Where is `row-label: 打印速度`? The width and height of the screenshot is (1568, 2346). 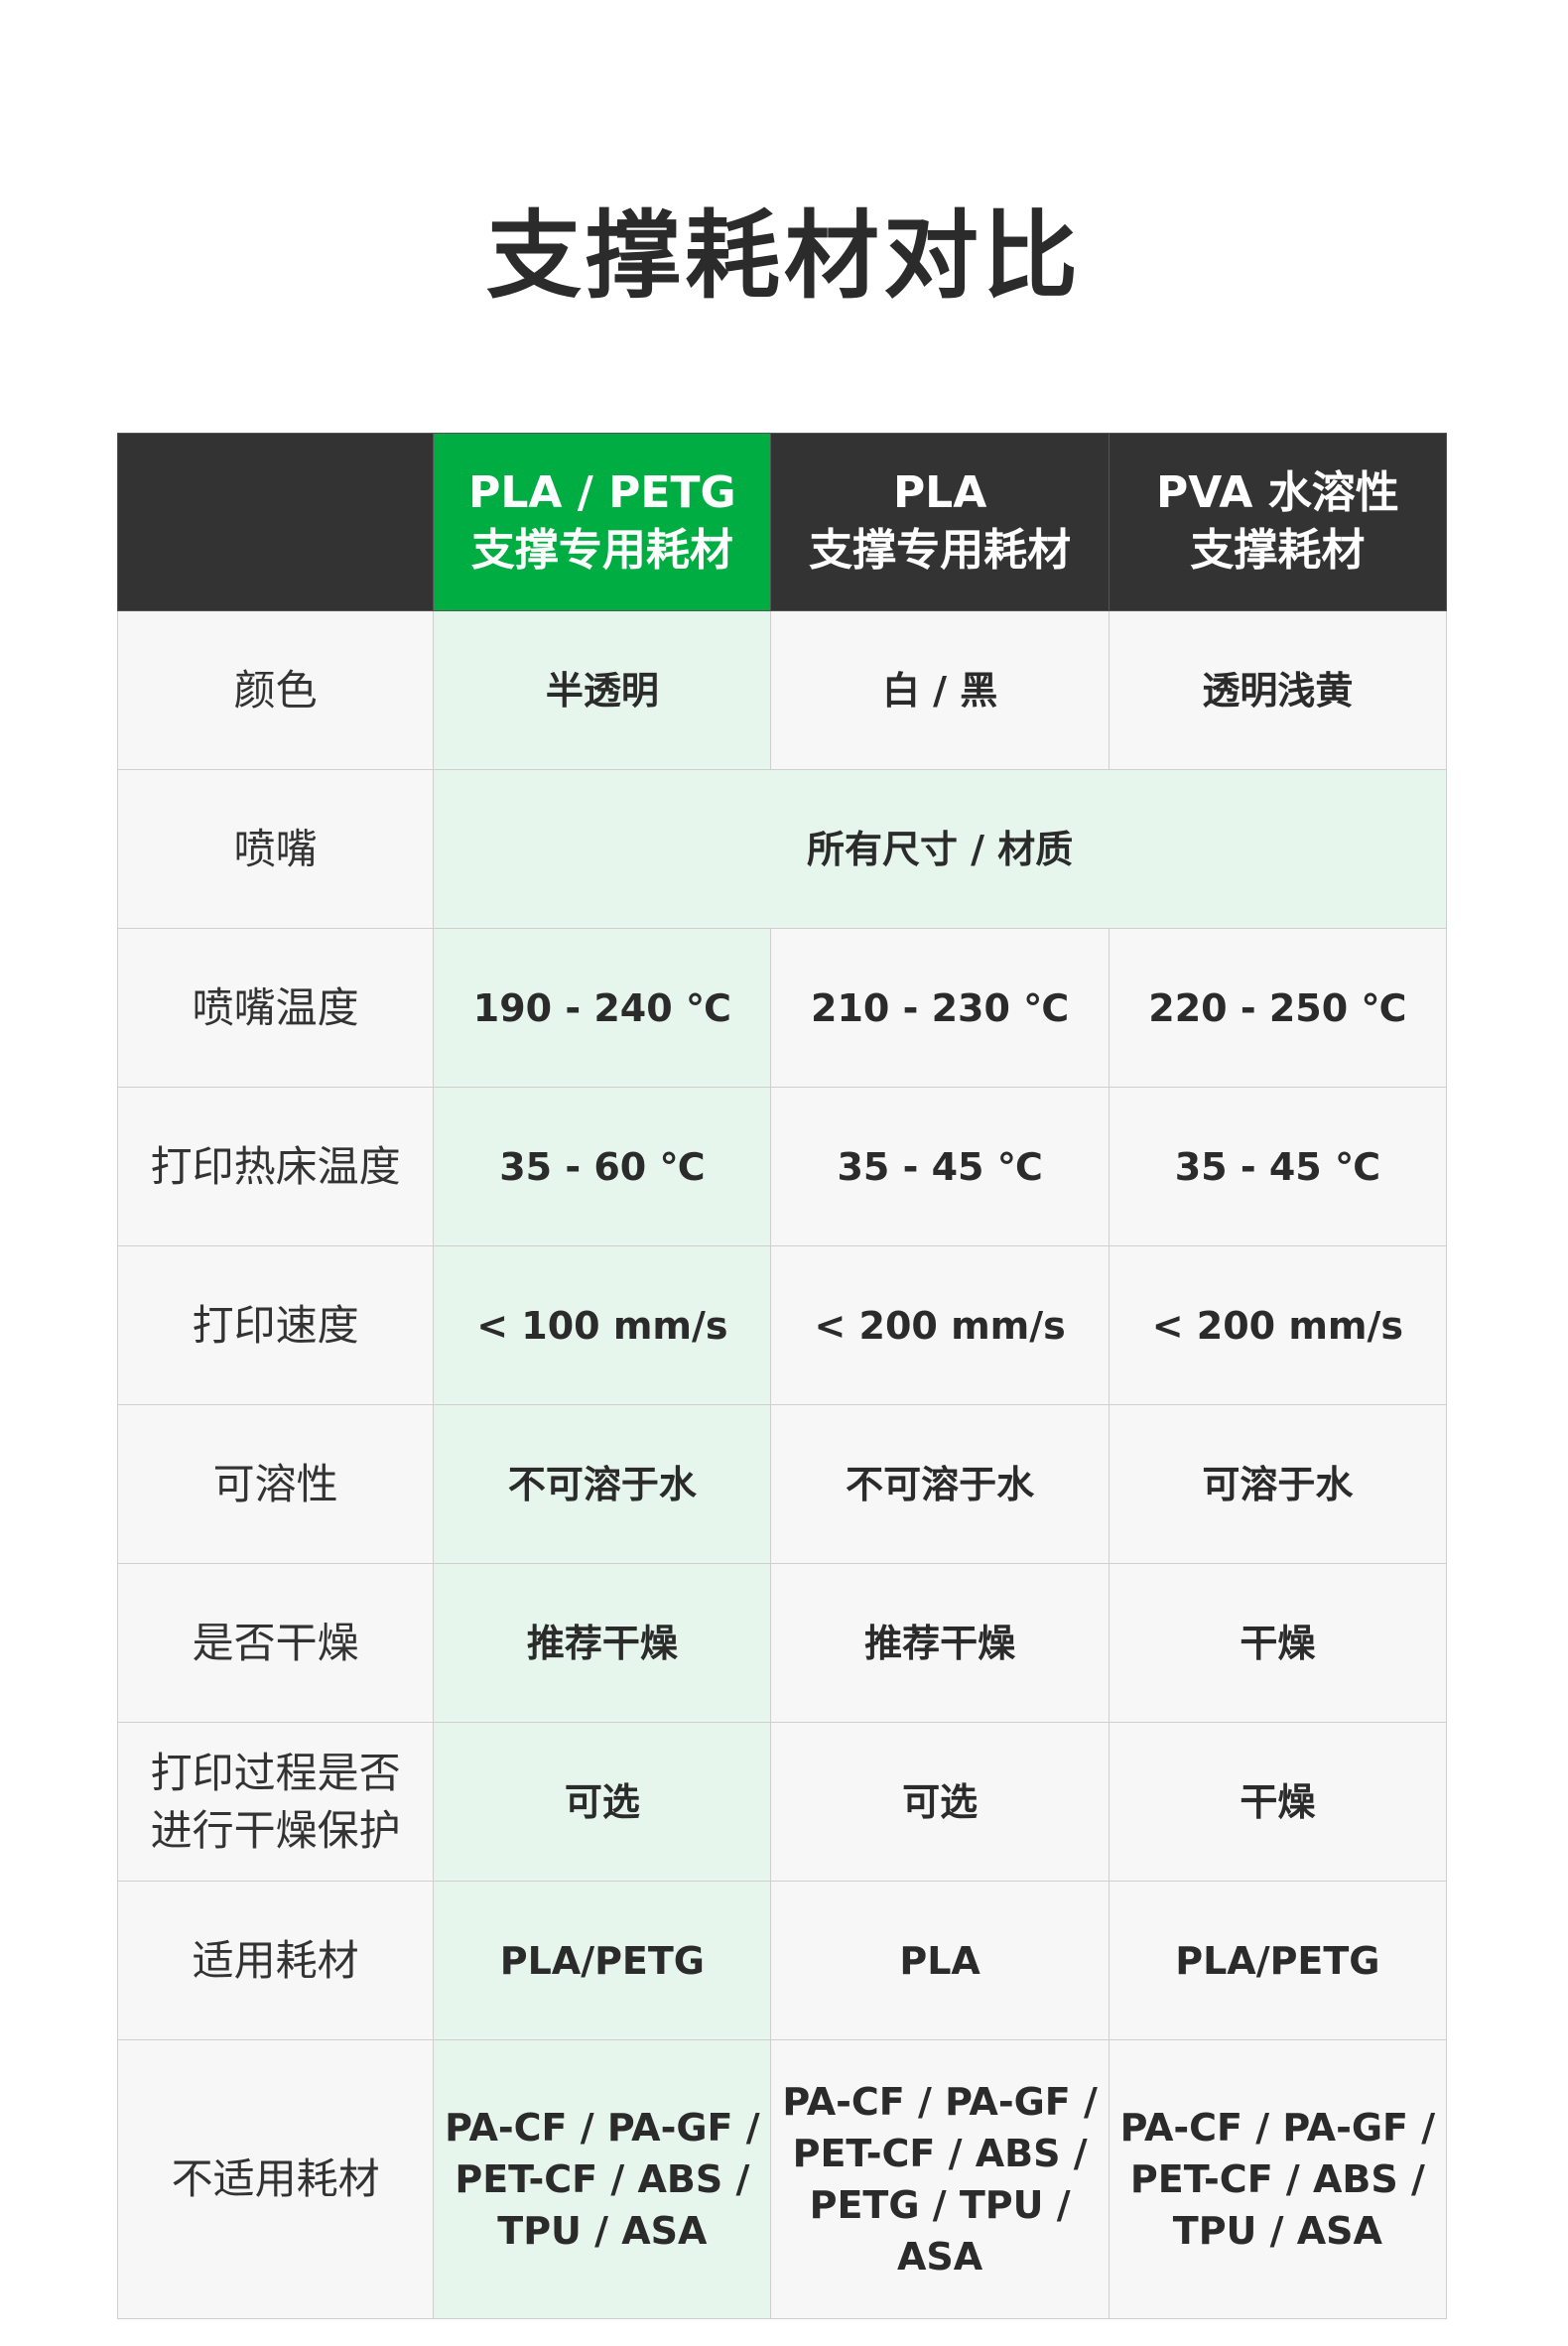 row-label: 打印速度 is located at coordinates (275, 1325).